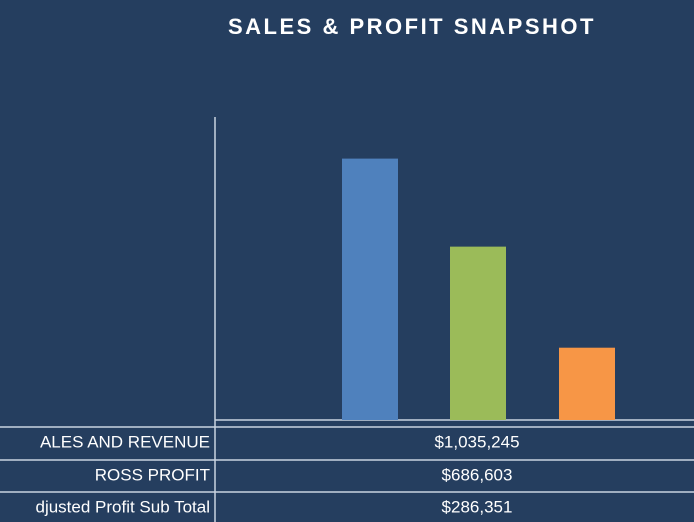 This screenshot has width=694, height=522. Describe the element at coordinates (122, 506) in the screenshot. I see `row-label: djusted Profit Sub Total` at that location.